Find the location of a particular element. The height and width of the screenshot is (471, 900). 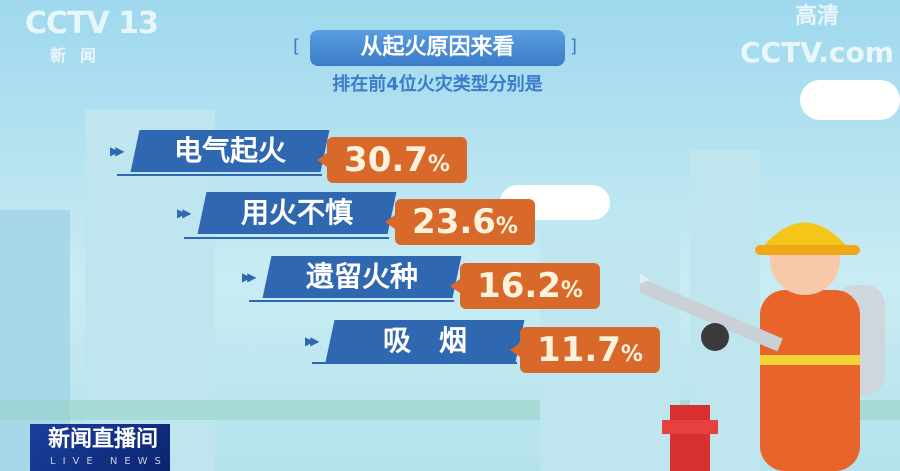

program-badge: 新闻直播间 LIVE NEWS is located at coordinates (100, 447).